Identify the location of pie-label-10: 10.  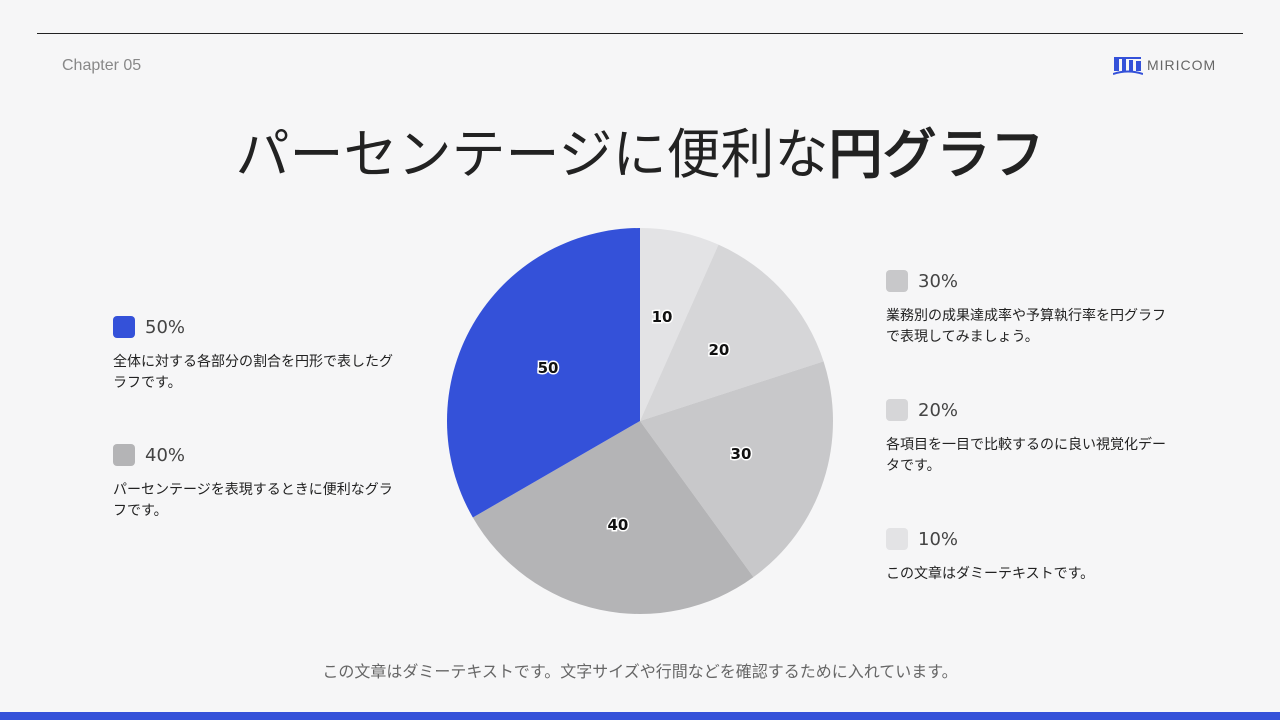
(662, 317).